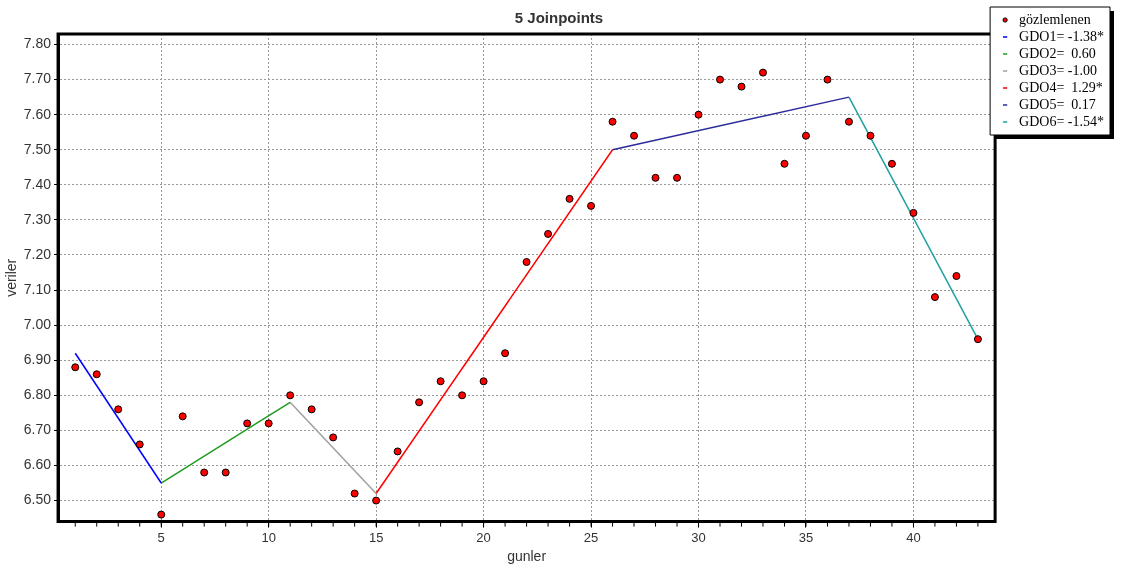 Image resolution: width=1136 pixels, height=570 pixels. I want to click on x-tick-label: 15, so click(376, 537).